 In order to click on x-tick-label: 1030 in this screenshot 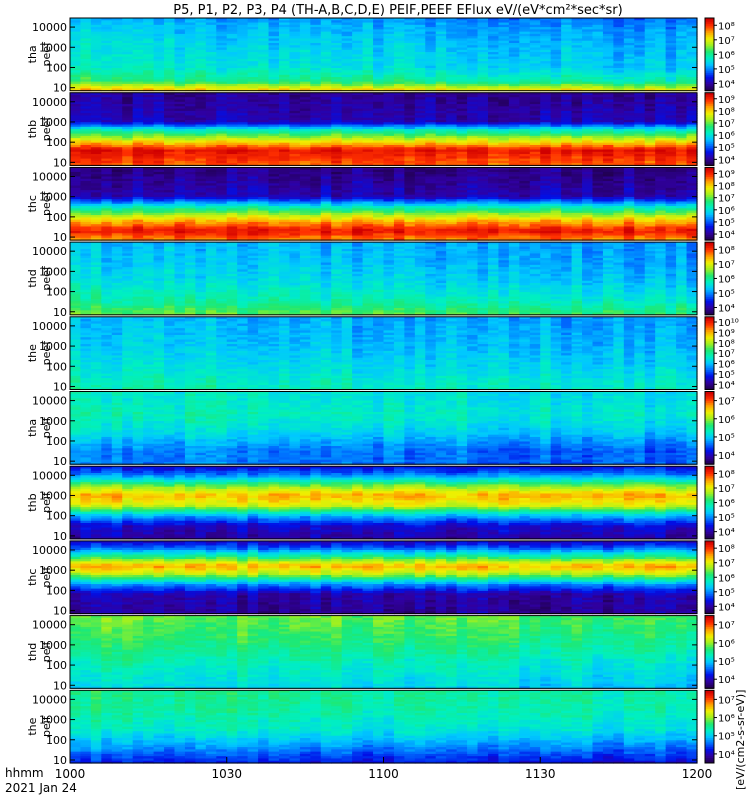, I will do `click(226, 774)`.